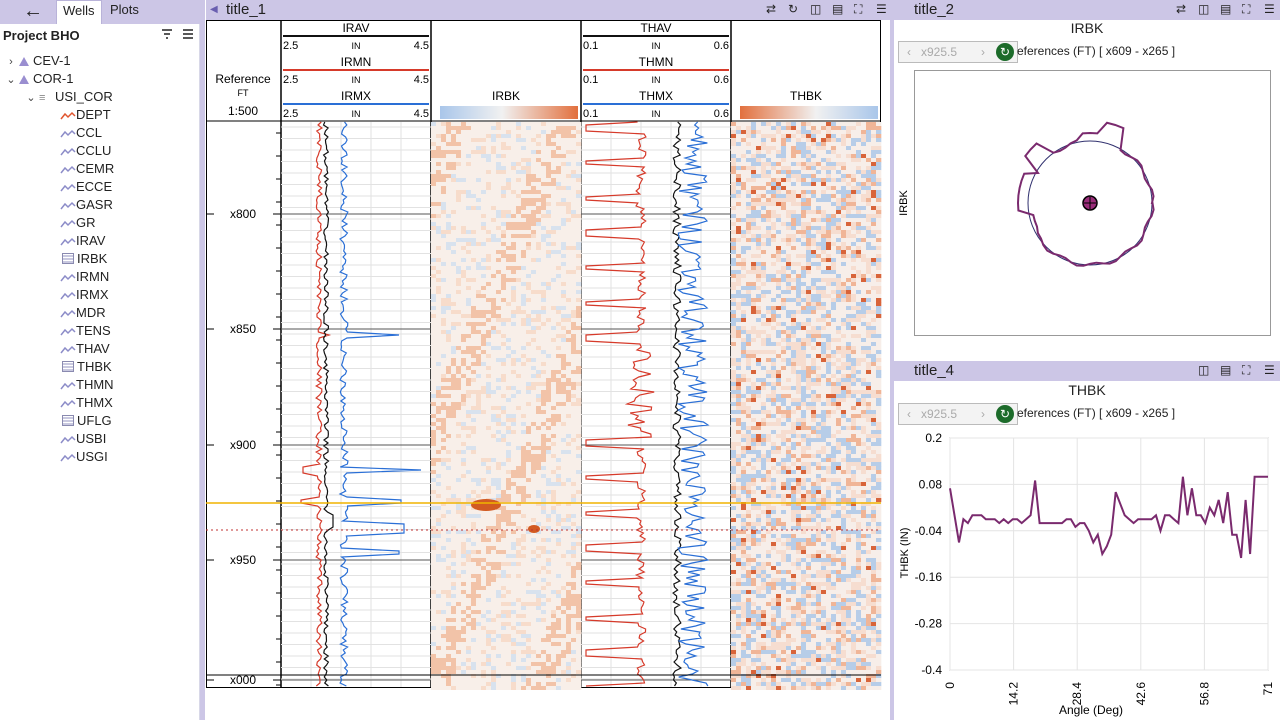 This screenshot has width=1280, height=720. Describe the element at coordinates (881, 9) in the screenshot. I see `menu-icon: ☰` at that location.